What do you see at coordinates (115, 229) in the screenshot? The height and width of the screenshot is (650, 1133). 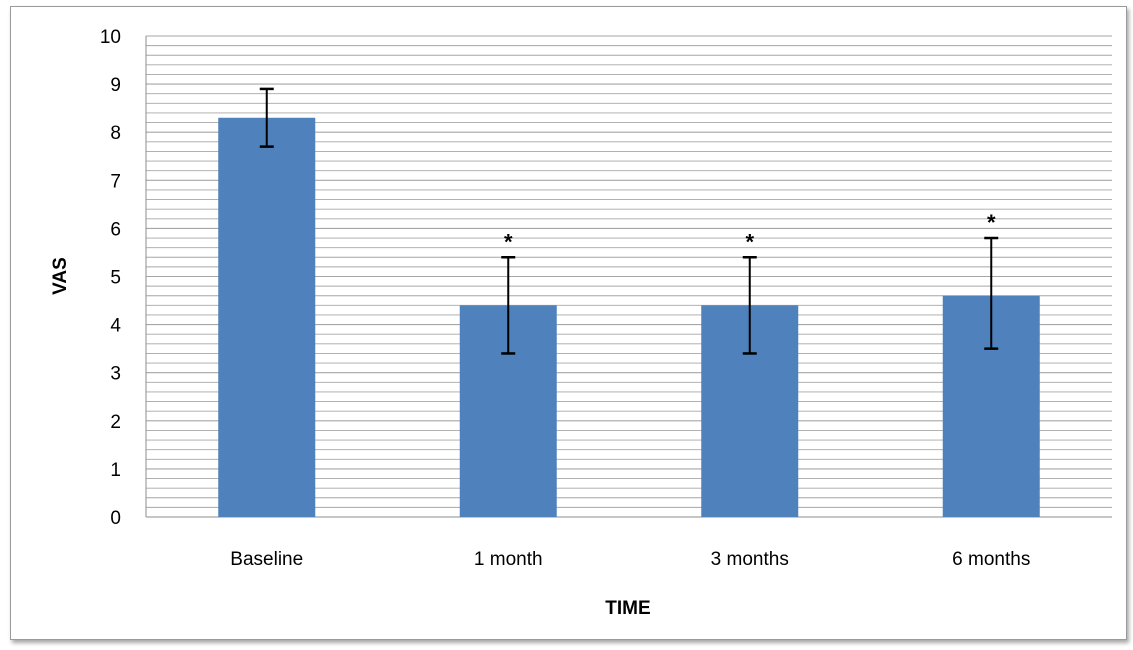 I see `y-tick-label: 6` at bounding box center [115, 229].